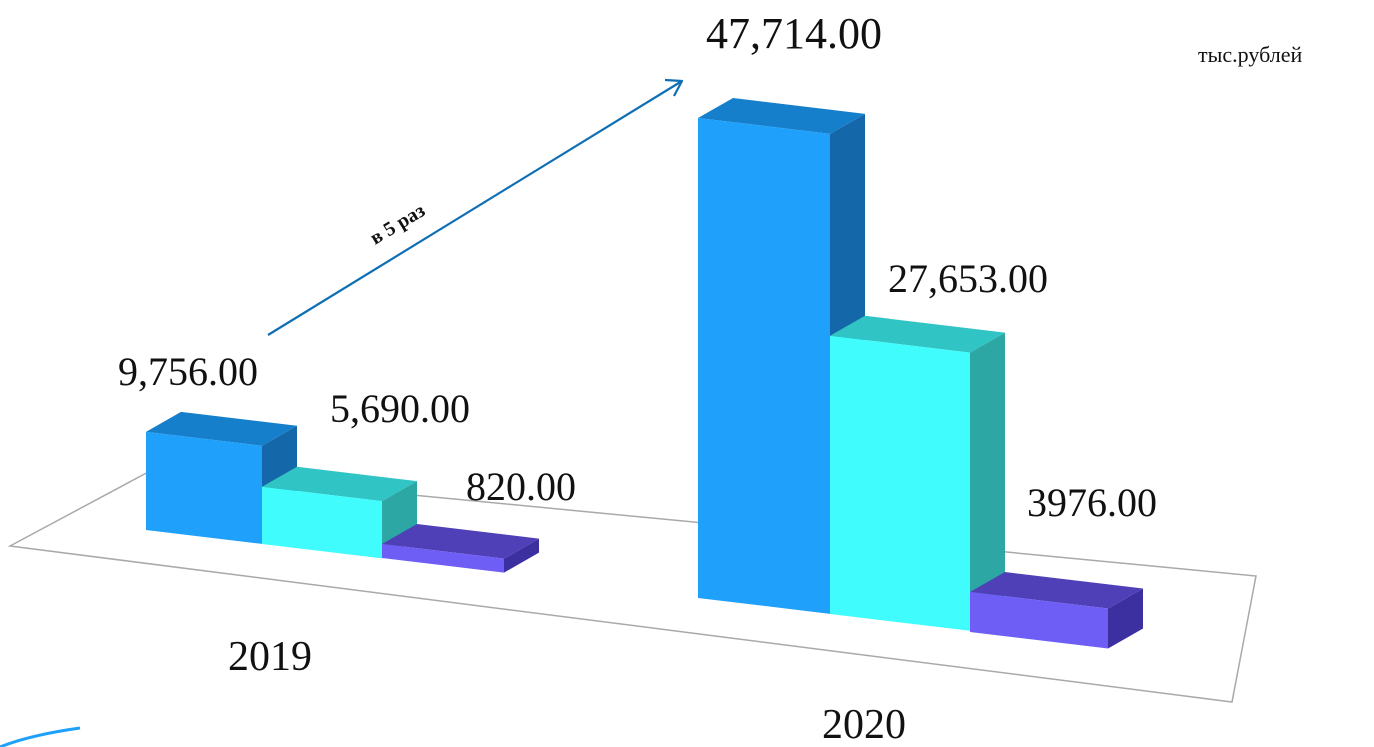 The width and height of the screenshot is (1374, 747). I want to click on data-label-2019-series-2: 5,690.00, so click(400, 408).